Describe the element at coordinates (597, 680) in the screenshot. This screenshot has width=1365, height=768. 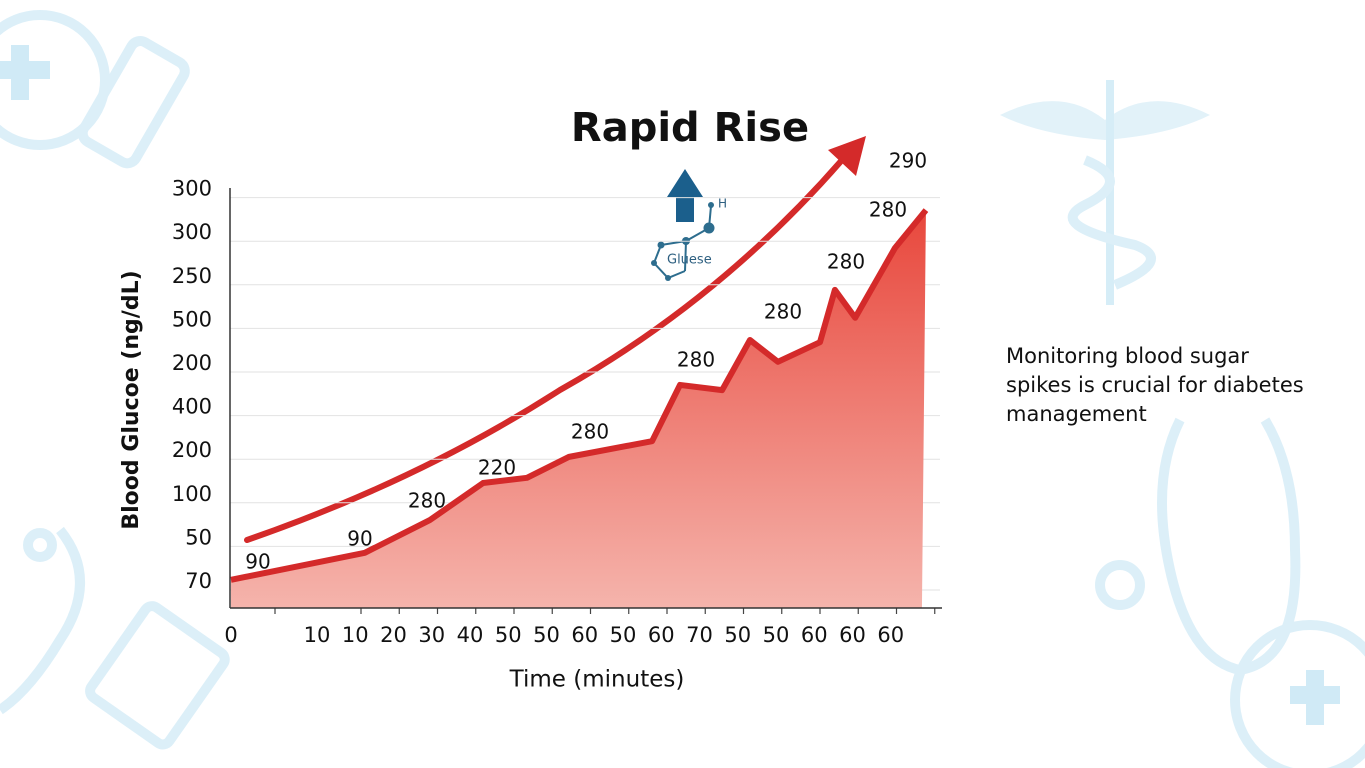
I see `x-axis-title: Time (minutes)` at that location.